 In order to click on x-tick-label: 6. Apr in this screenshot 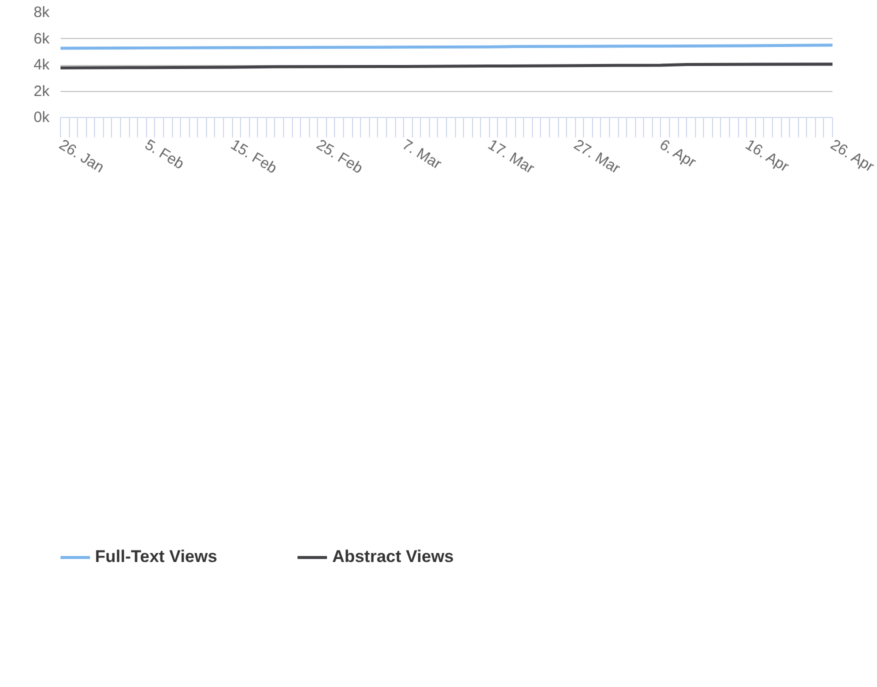, I will do `click(677, 154)`.